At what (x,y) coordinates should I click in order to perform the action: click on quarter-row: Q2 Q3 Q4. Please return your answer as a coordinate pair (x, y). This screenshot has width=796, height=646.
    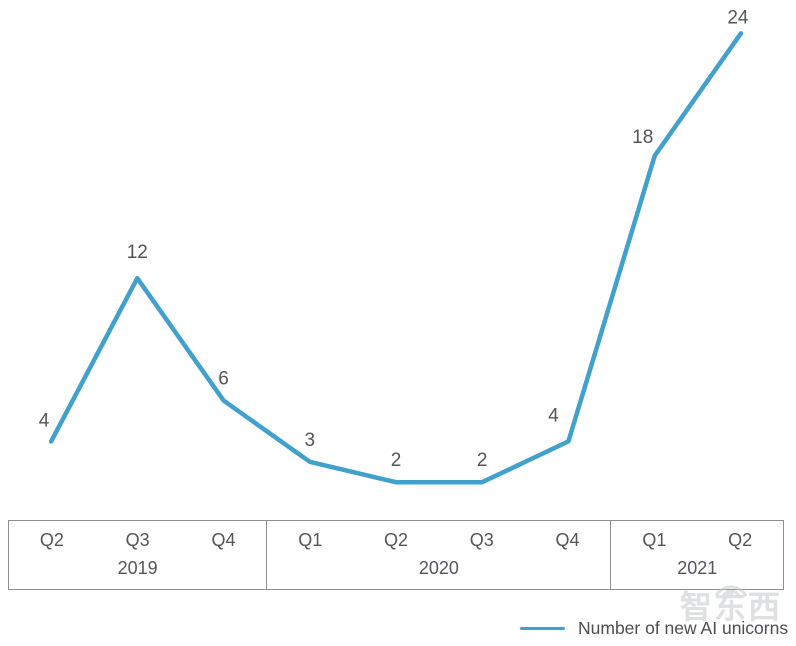
    Looking at the image, I should click on (137, 540).